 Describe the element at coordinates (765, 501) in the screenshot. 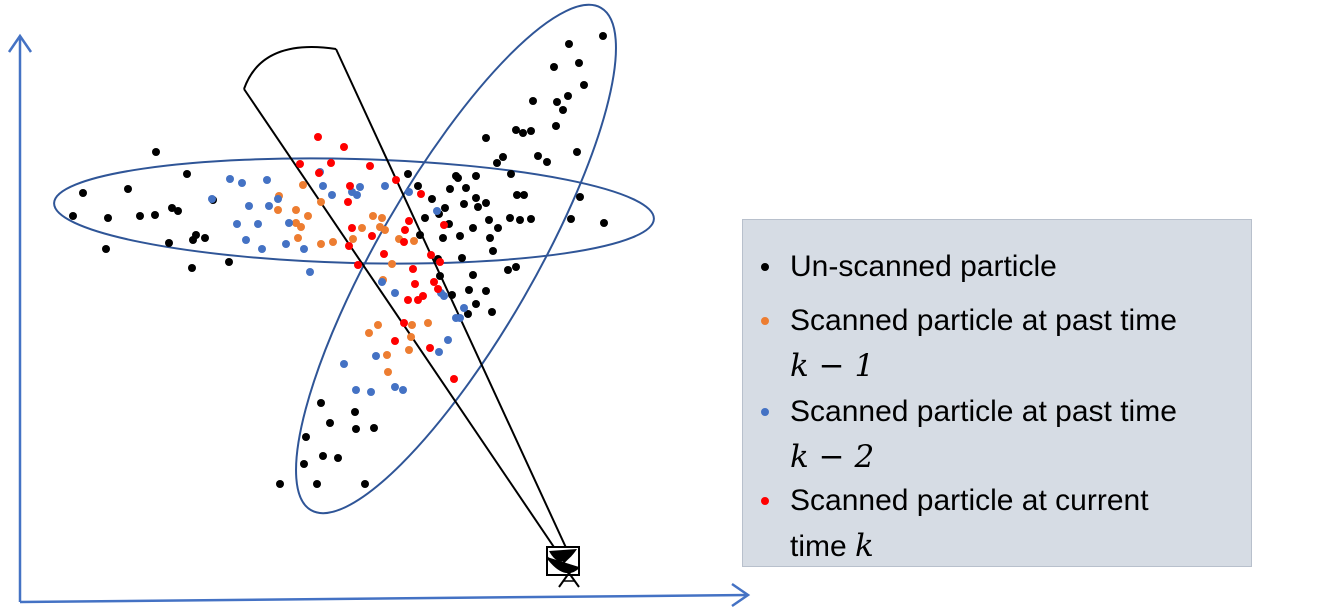

I see `legend-dot-red` at that location.